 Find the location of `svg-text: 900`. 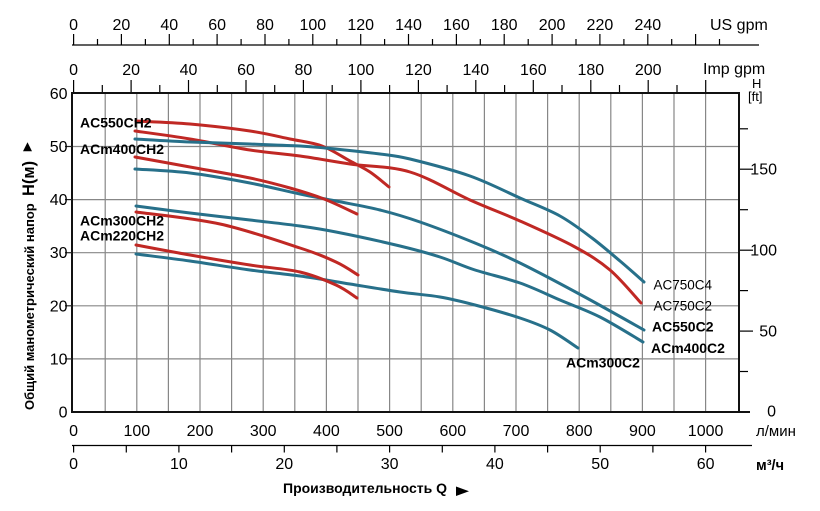

svg-text: 900 is located at coordinates (642, 431).